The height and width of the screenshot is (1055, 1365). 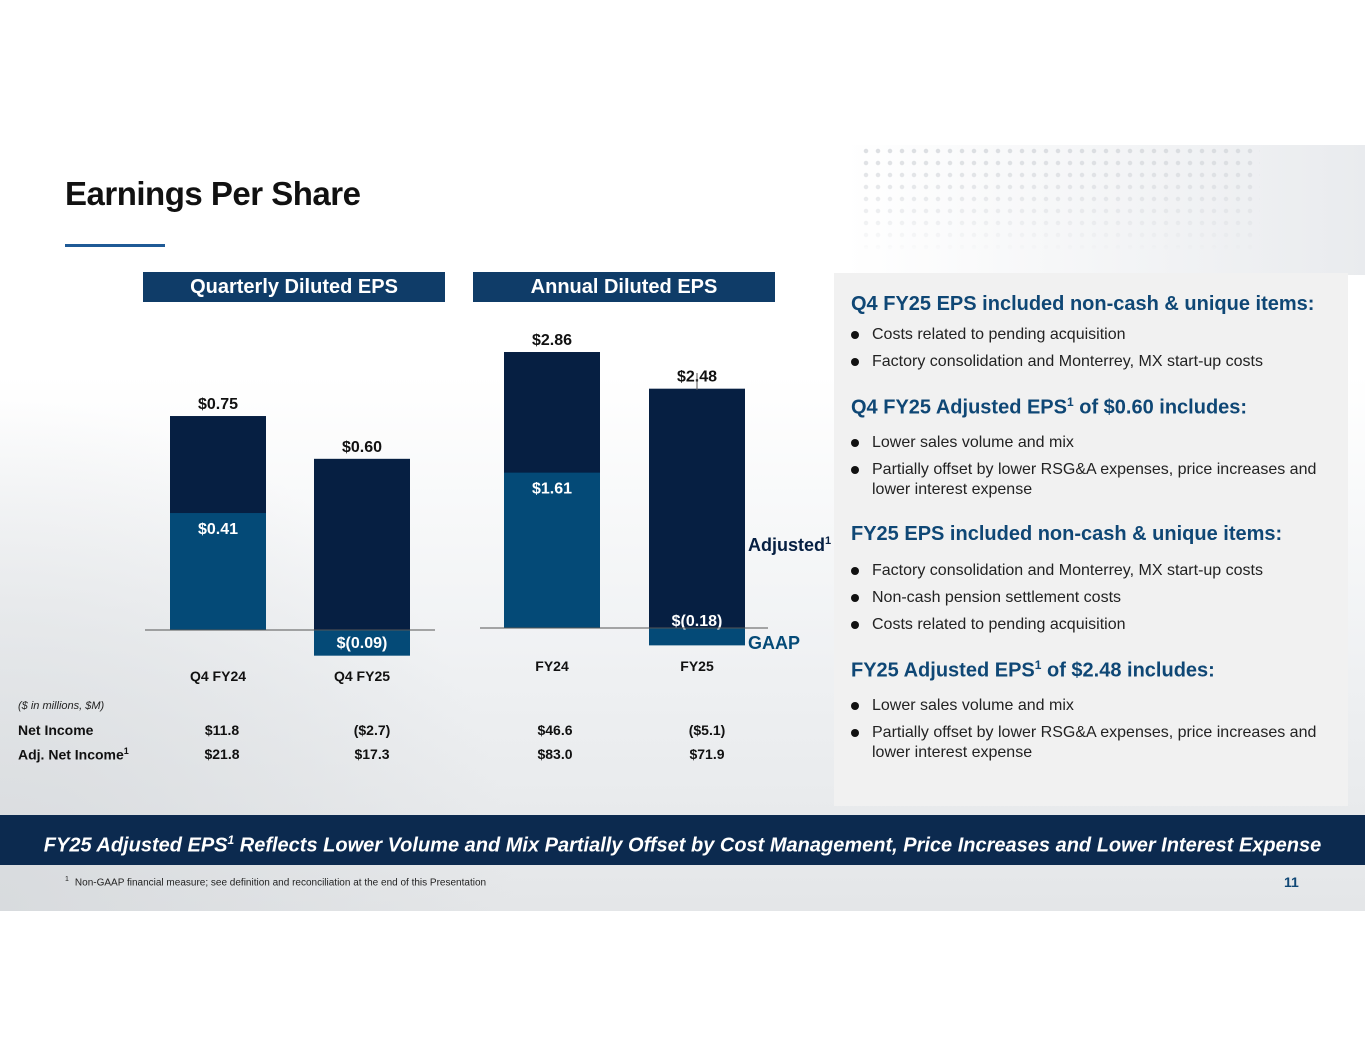 I want to click on category-label: FY24, so click(x=552, y=666).